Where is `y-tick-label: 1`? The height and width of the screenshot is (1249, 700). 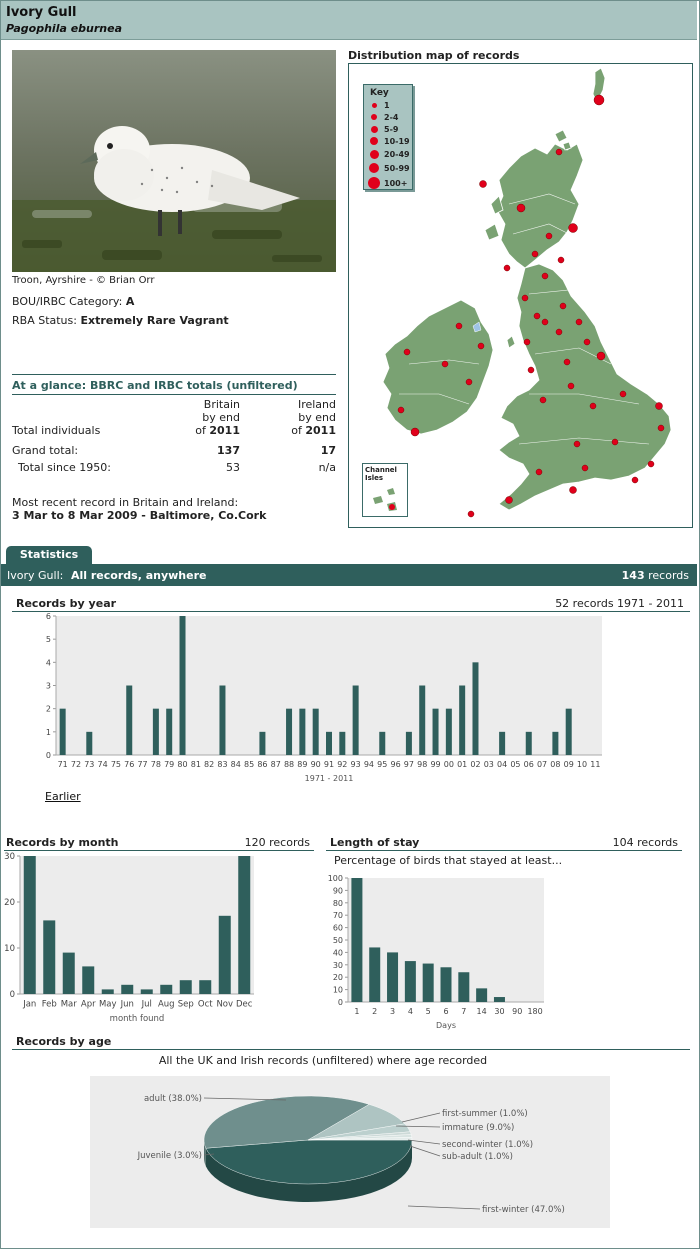 y-tick-label: 1 is located at coordinates (48, 732).